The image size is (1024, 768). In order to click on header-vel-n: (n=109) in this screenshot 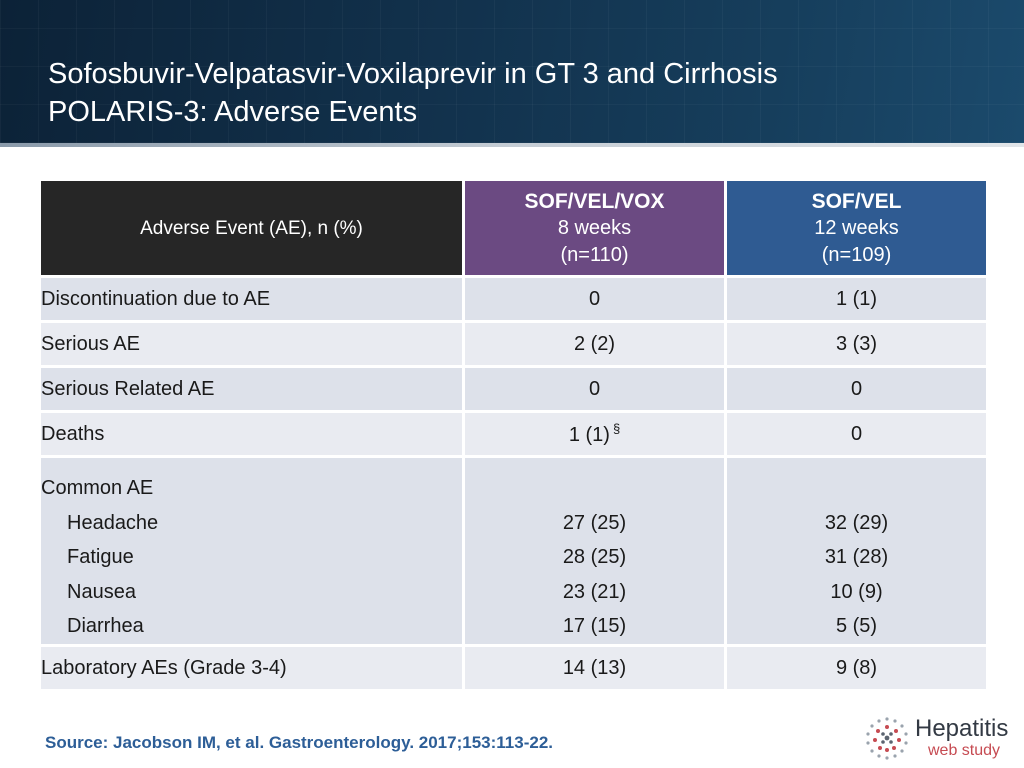, I will do `click(856, 254)`.